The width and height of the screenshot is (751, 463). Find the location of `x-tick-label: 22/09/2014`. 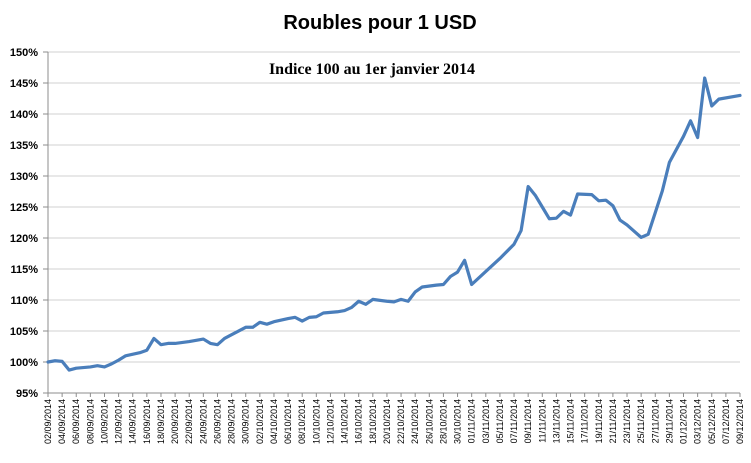

x-tick-label: 22/09/2014 is located at coordinates (189, 421).